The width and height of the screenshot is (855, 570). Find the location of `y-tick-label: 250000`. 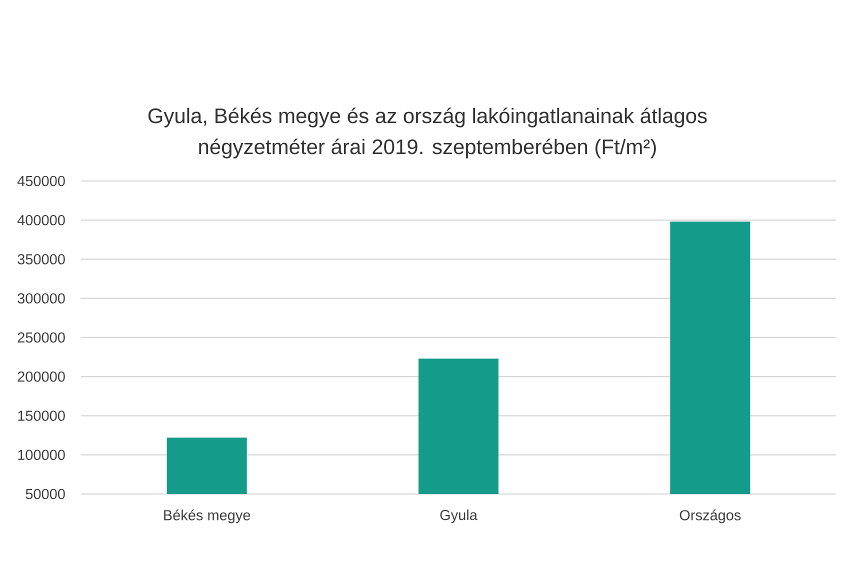

y-tick-label: 250000 is located at coordinates (41, 337).